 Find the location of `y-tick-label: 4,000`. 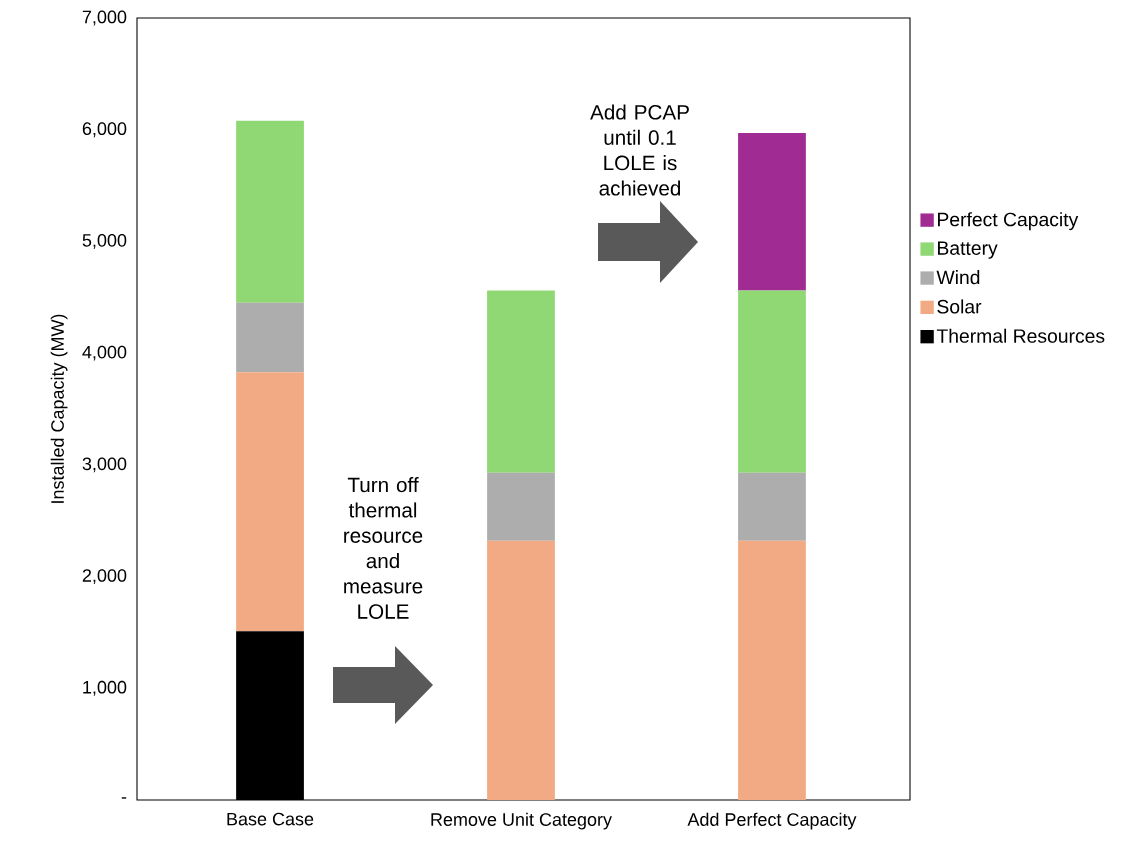

y-tick-label: 4,000 is located at coordinates (104, 353).